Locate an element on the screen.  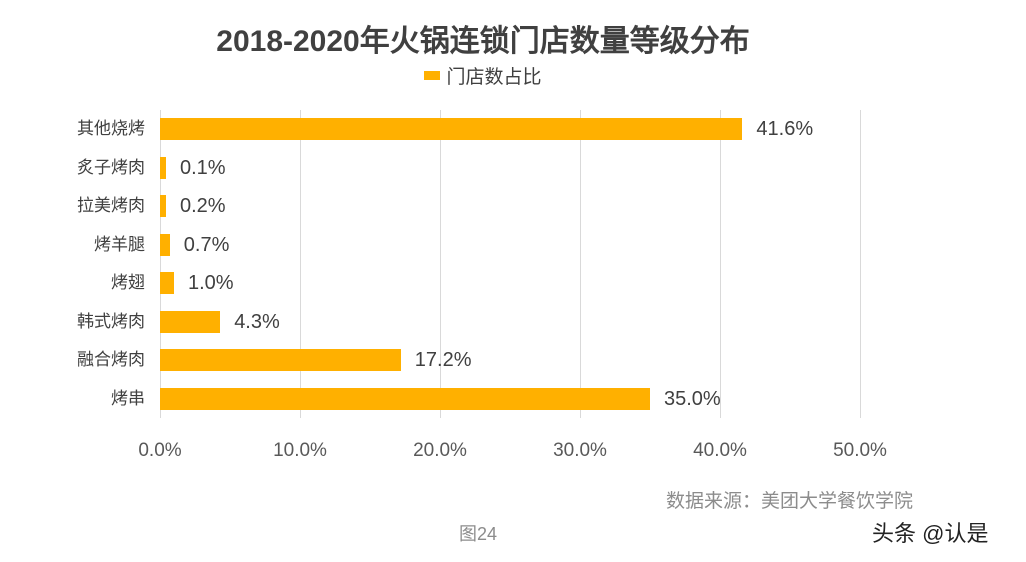
x-tick-label: 20.0% is located at coordinates (440, 450).